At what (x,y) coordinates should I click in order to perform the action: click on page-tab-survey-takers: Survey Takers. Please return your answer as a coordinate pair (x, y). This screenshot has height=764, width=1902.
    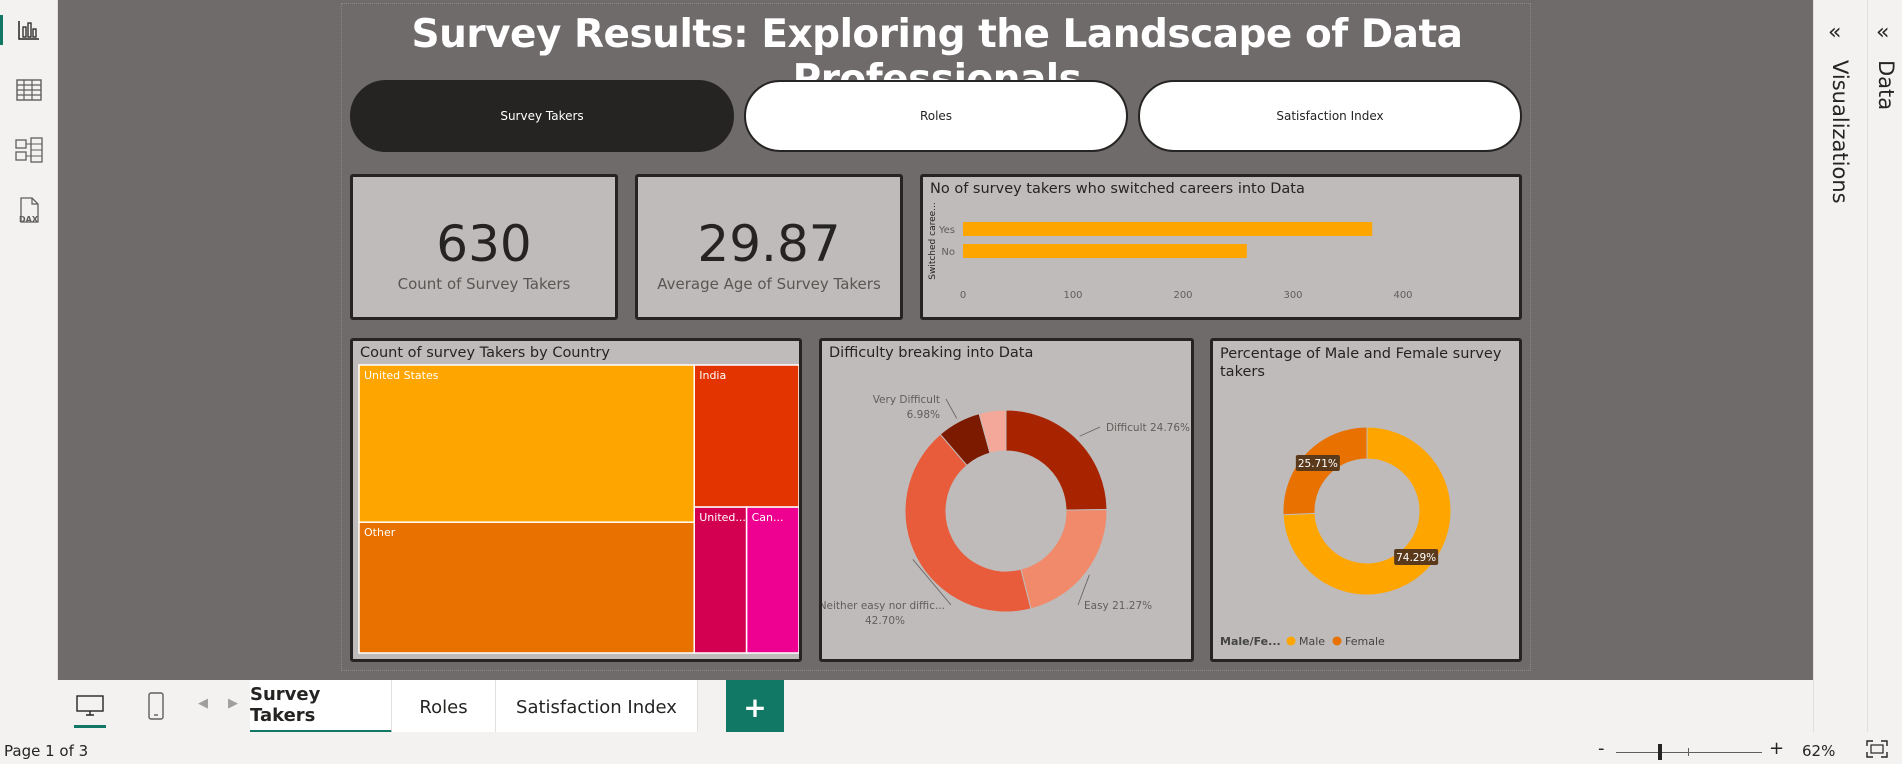
    Looking at the image, I should click on (321, 707).